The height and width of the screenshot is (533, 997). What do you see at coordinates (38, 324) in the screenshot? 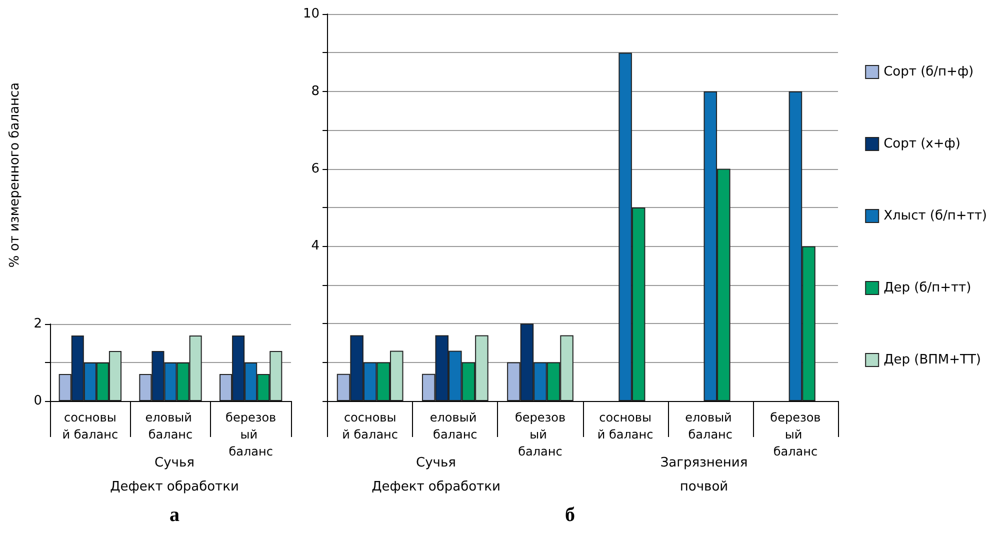
I see `y-tick-label: 2` at bounding box center [38, 324].